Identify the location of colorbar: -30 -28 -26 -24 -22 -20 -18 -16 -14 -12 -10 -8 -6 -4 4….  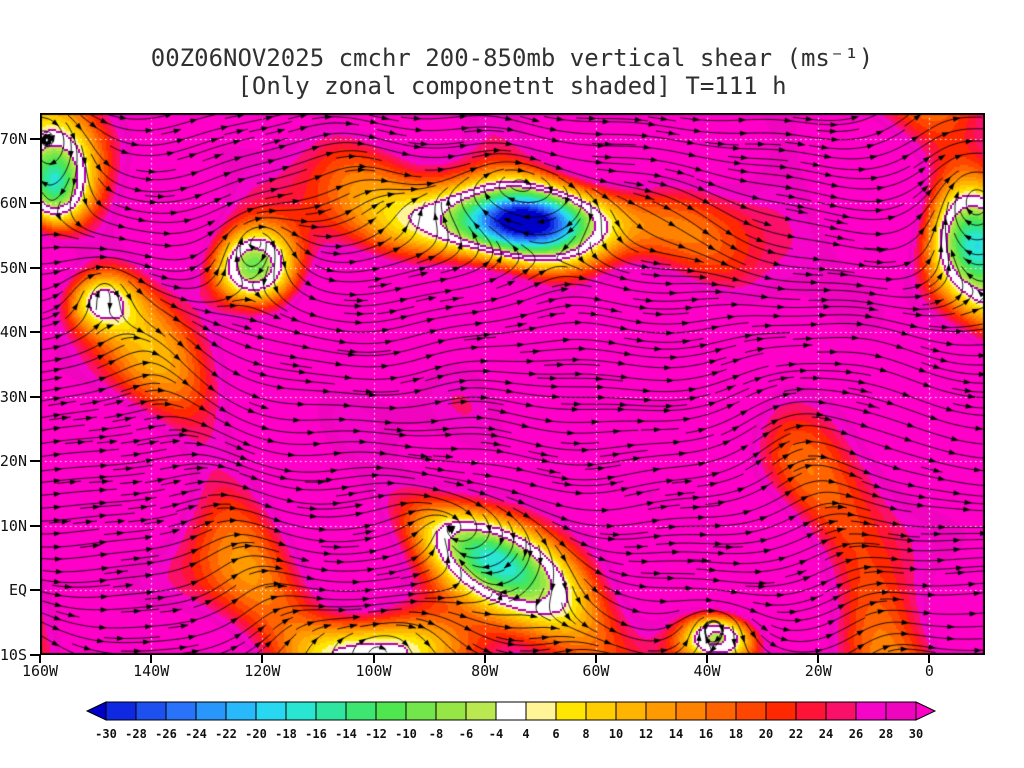
(512, 724).